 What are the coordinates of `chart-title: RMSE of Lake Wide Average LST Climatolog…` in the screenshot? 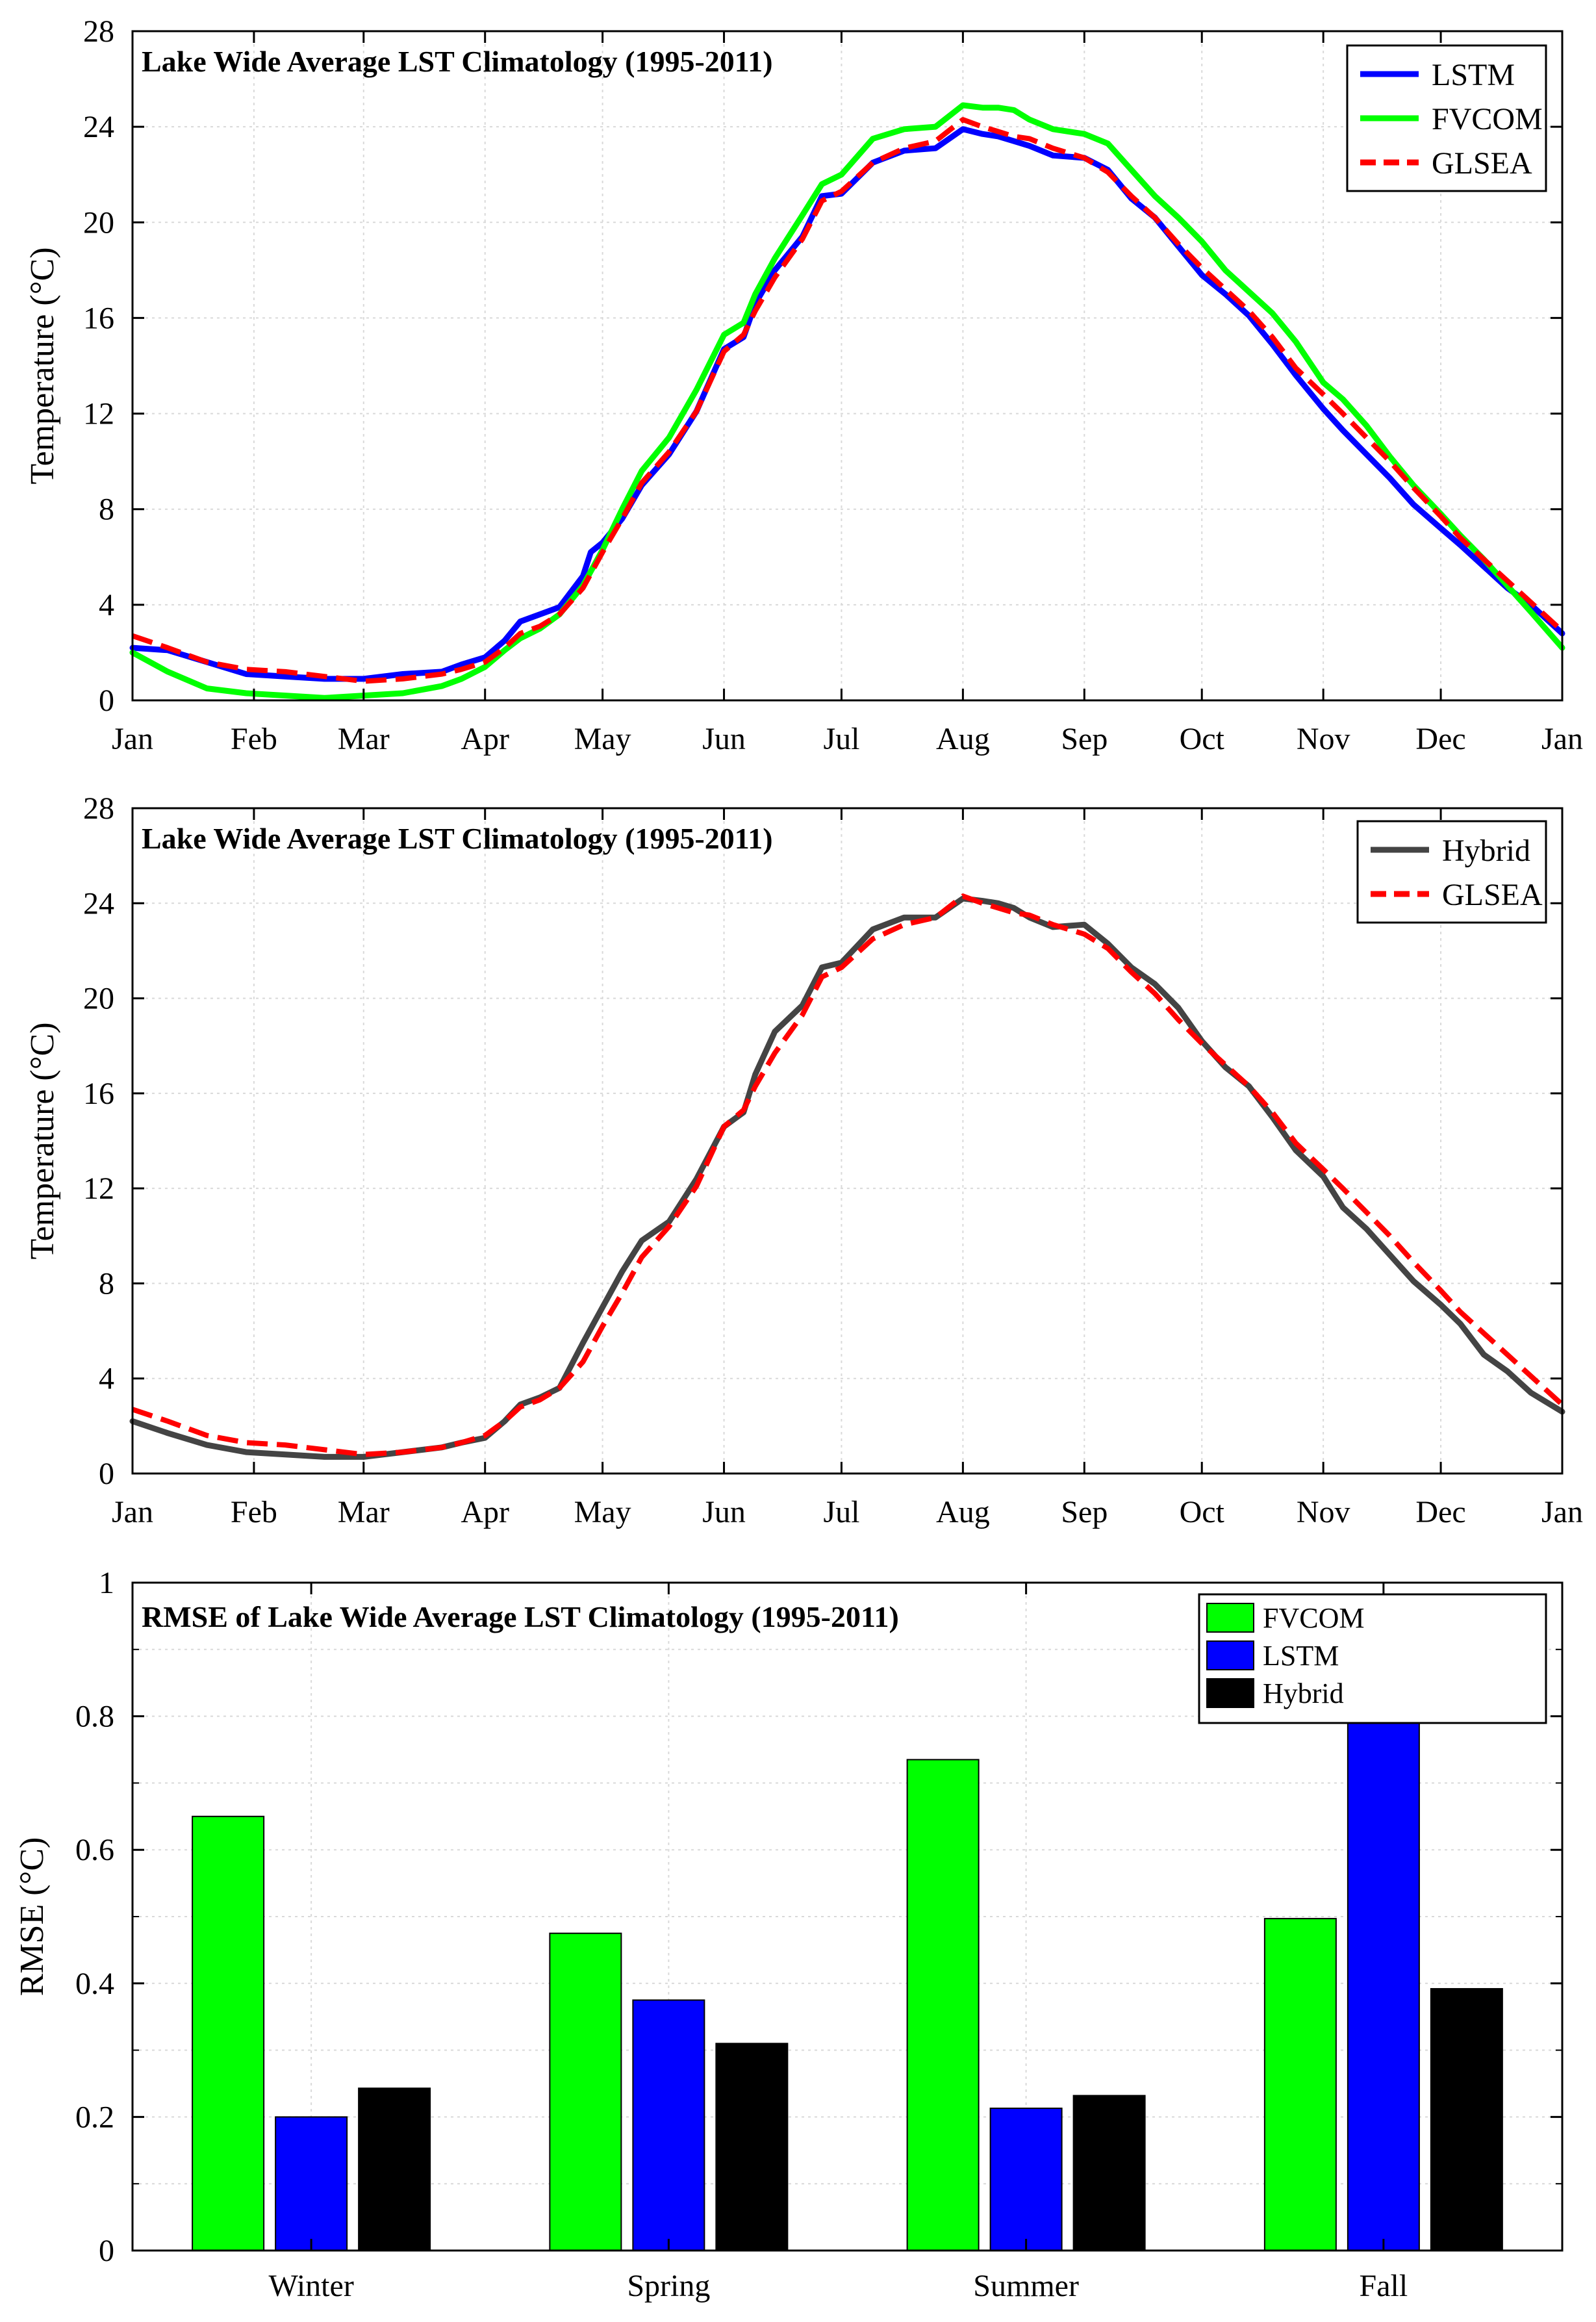 It's located at (520, 1617).